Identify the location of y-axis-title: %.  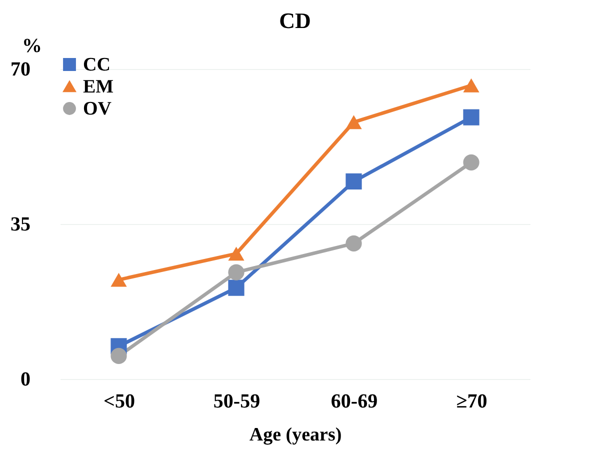
(32, 46).